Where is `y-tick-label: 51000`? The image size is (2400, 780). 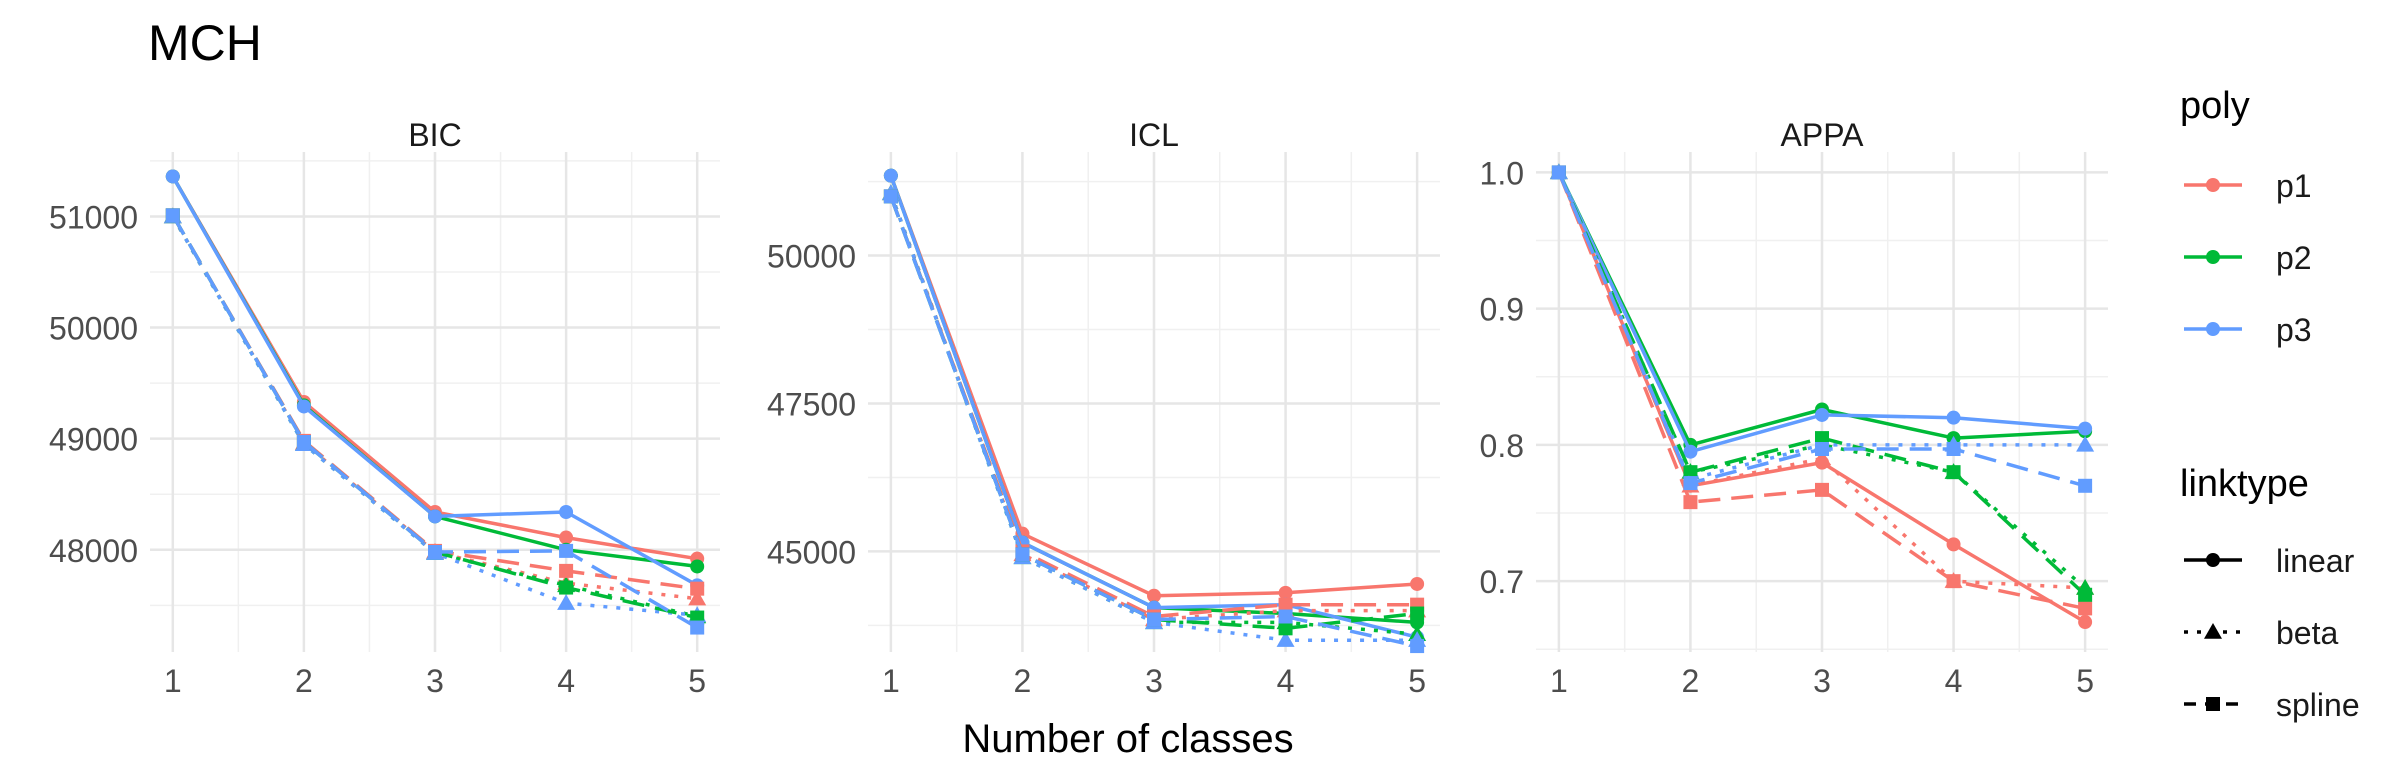
y-tick-label: 51000 is located at coordinates (93, 217).